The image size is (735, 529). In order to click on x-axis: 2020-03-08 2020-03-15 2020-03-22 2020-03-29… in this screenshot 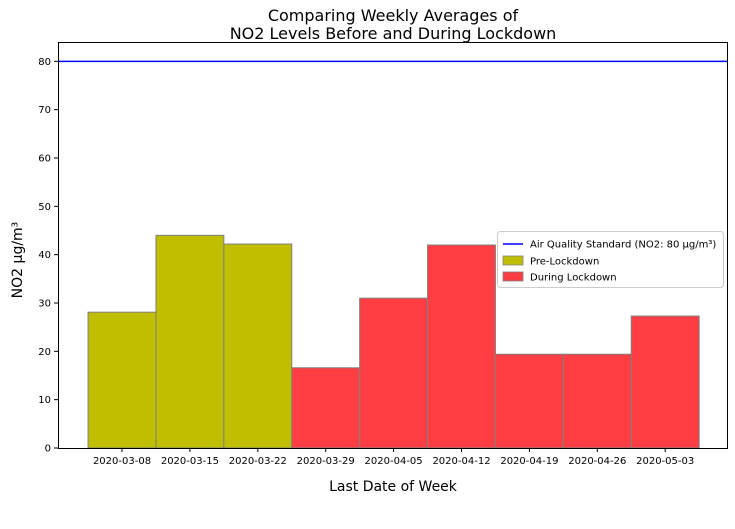, I will do `click(393, 457)`.